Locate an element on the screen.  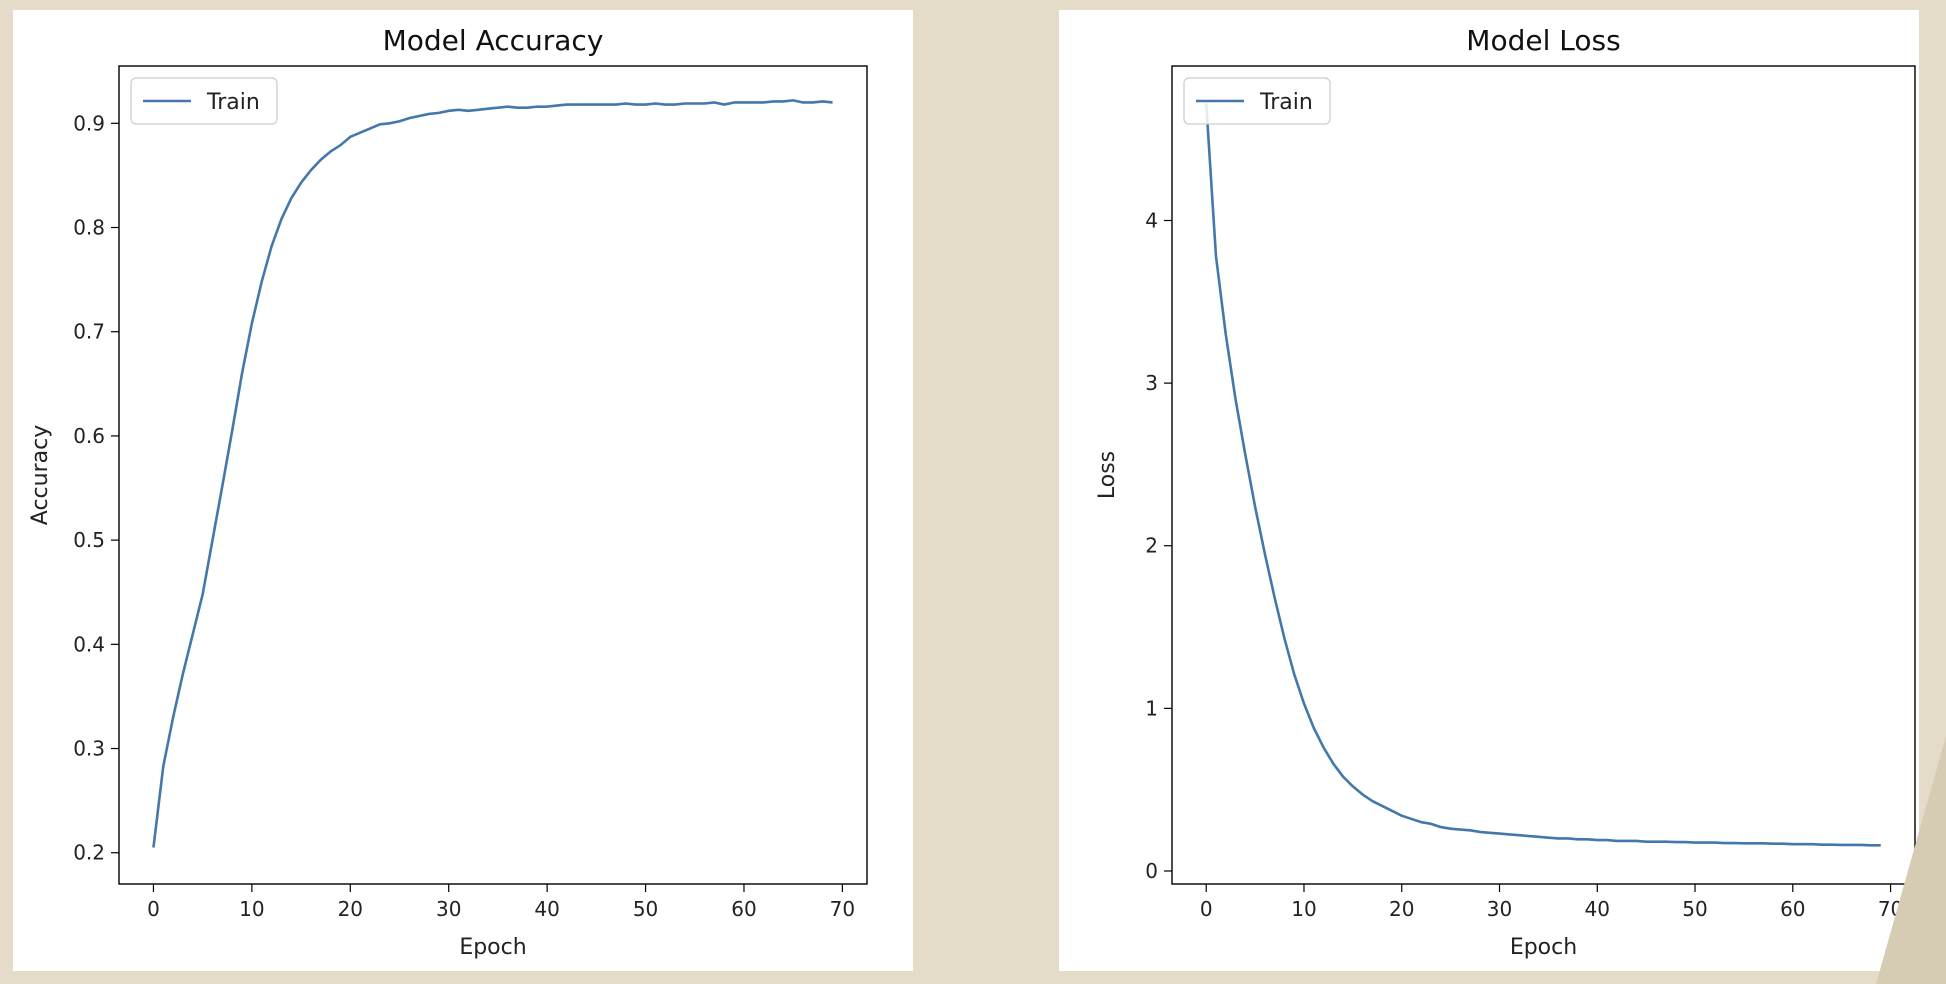
corner-decoration is located at coordinates (1911, 860).